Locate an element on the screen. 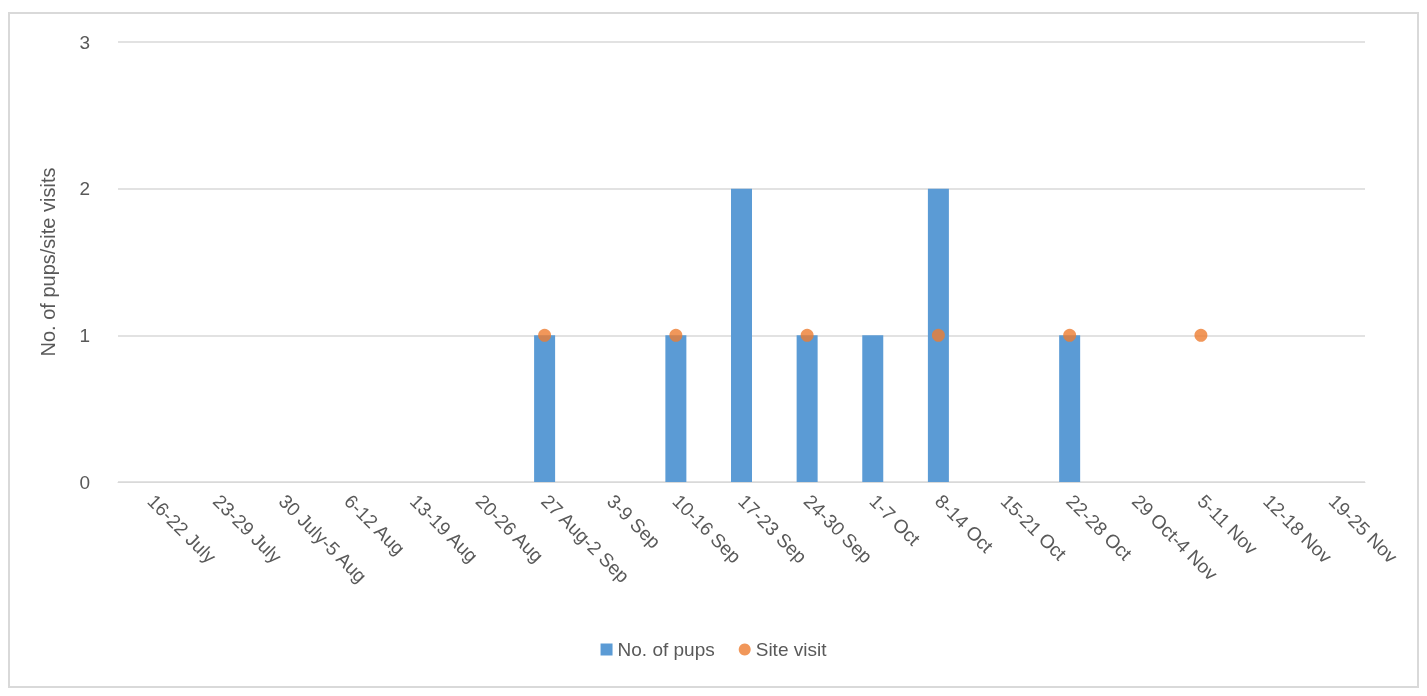 The image size is (1427, 696). y-tick-label: 3 is located at coordinates (84, 42).